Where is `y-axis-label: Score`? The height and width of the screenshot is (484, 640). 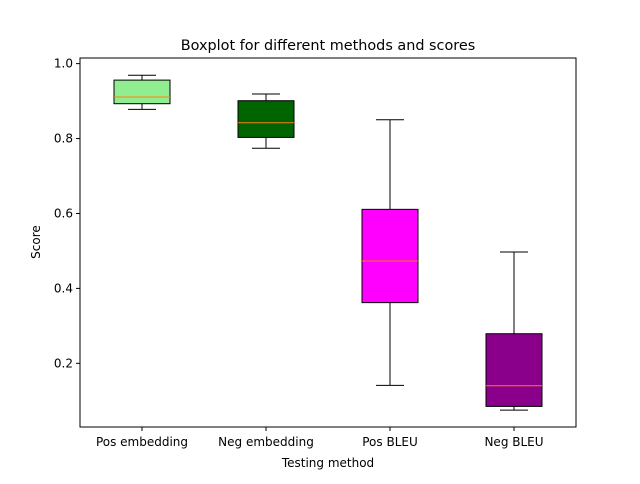
y-axis-label: Score is located at coordinates (36, 242).